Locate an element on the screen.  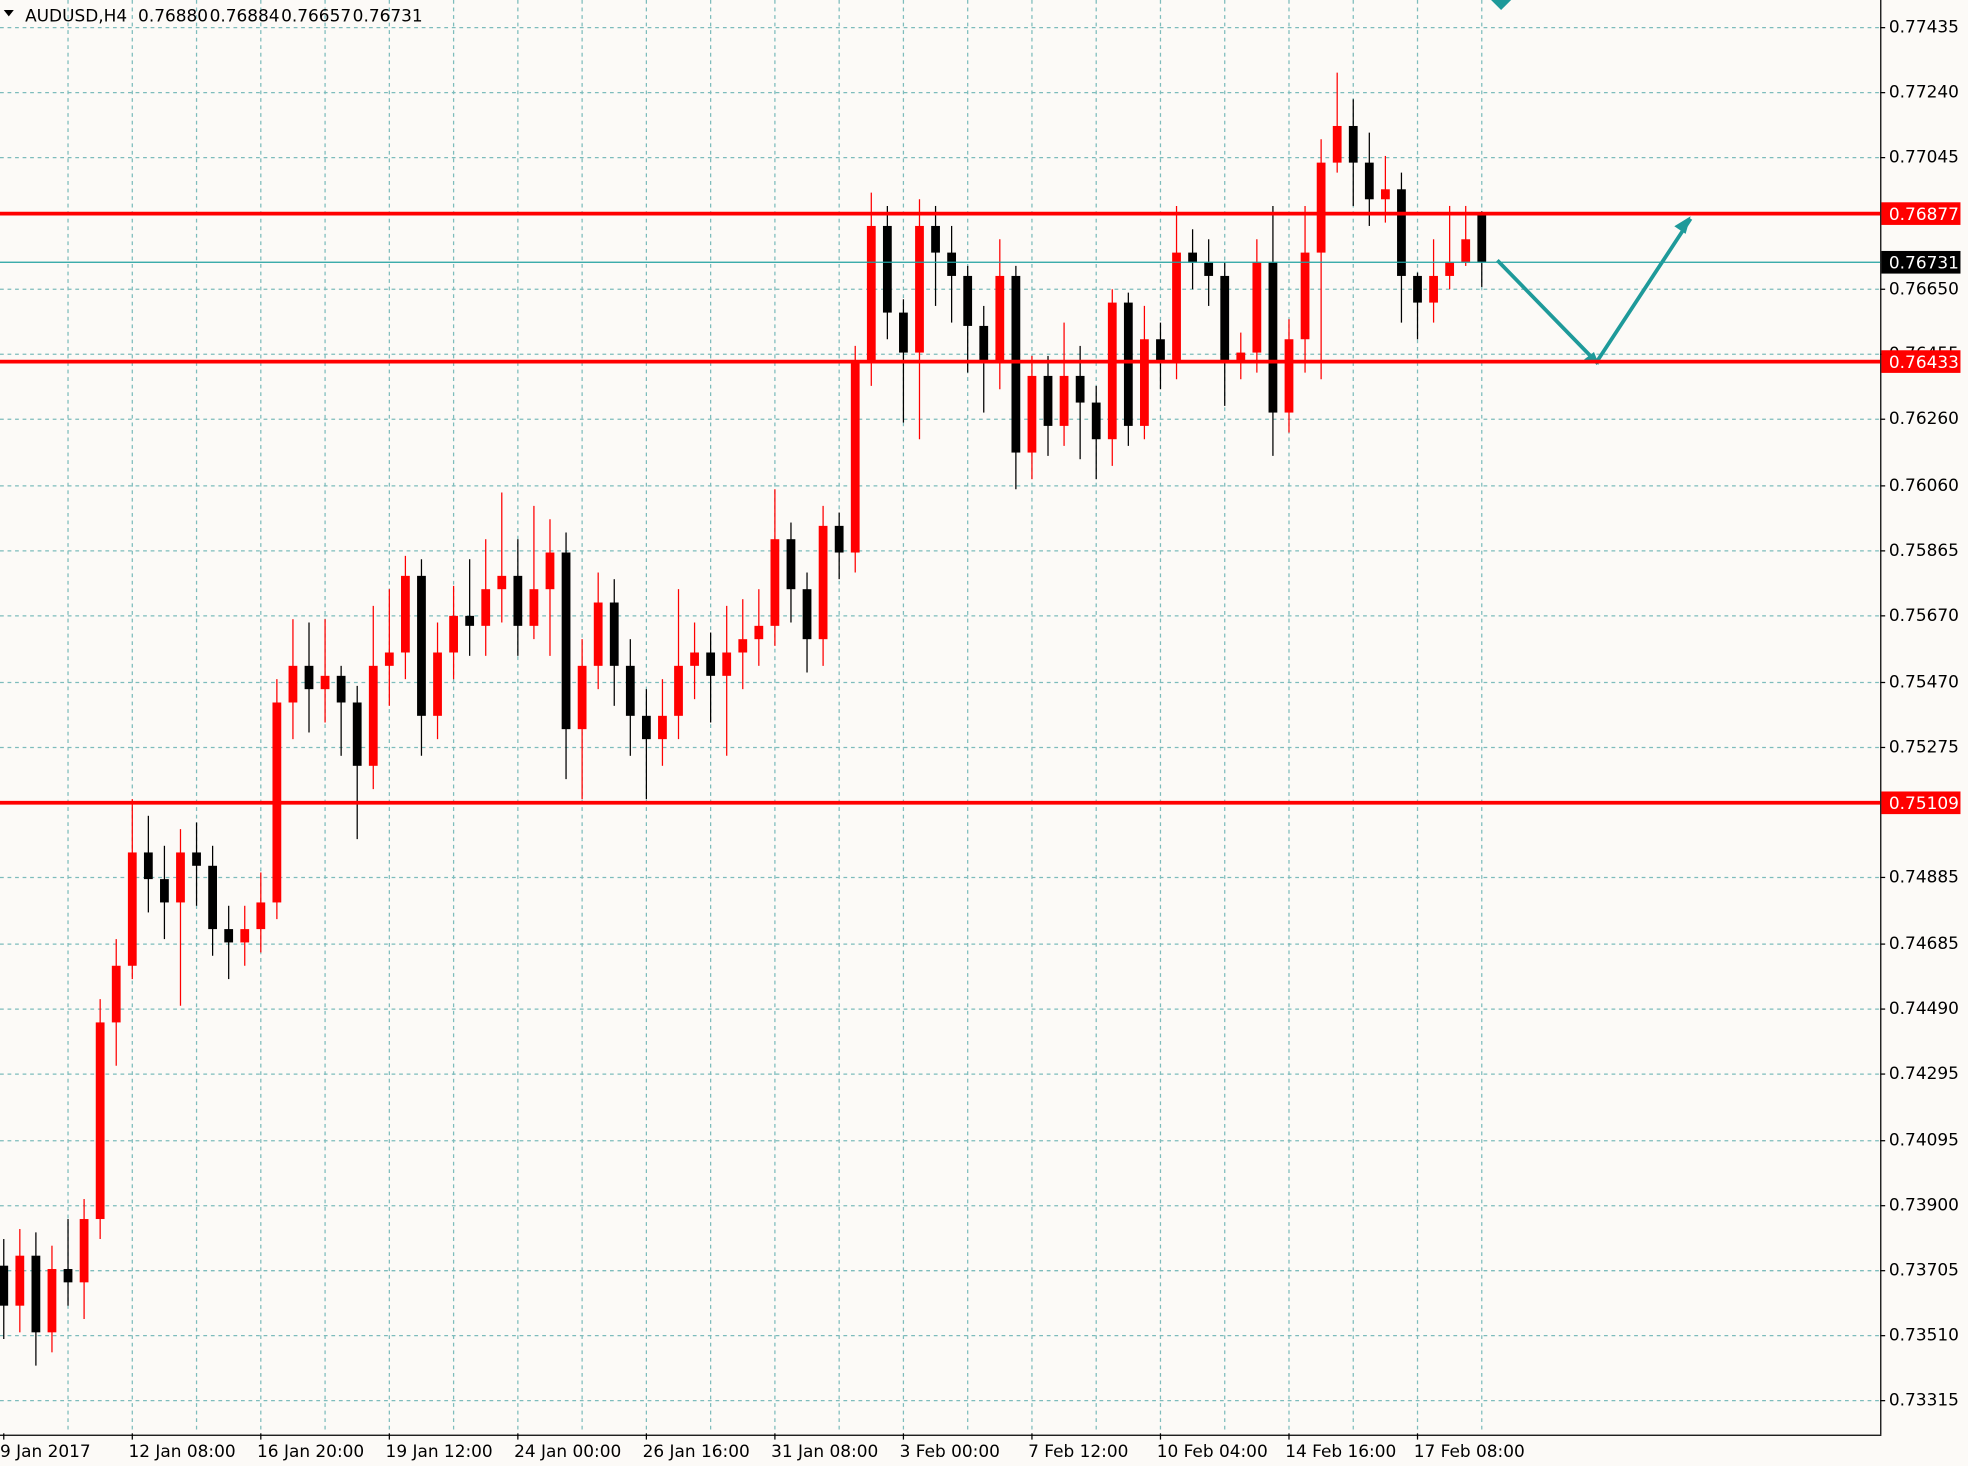
x-tick-label: 17 Feb 08:00 is located at coordinates (1469, 1451).